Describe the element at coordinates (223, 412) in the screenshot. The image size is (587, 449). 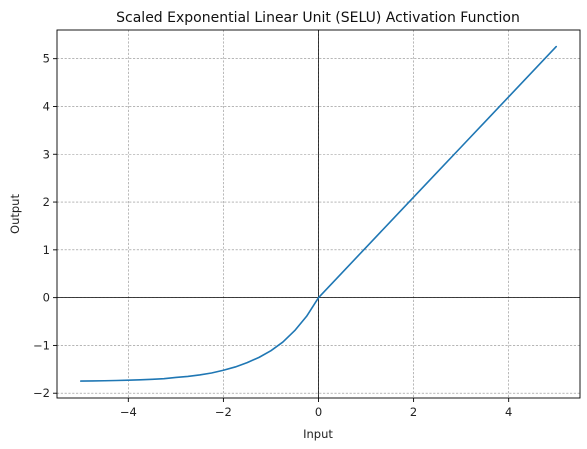
I see `x-tick-label: −2` at that location.